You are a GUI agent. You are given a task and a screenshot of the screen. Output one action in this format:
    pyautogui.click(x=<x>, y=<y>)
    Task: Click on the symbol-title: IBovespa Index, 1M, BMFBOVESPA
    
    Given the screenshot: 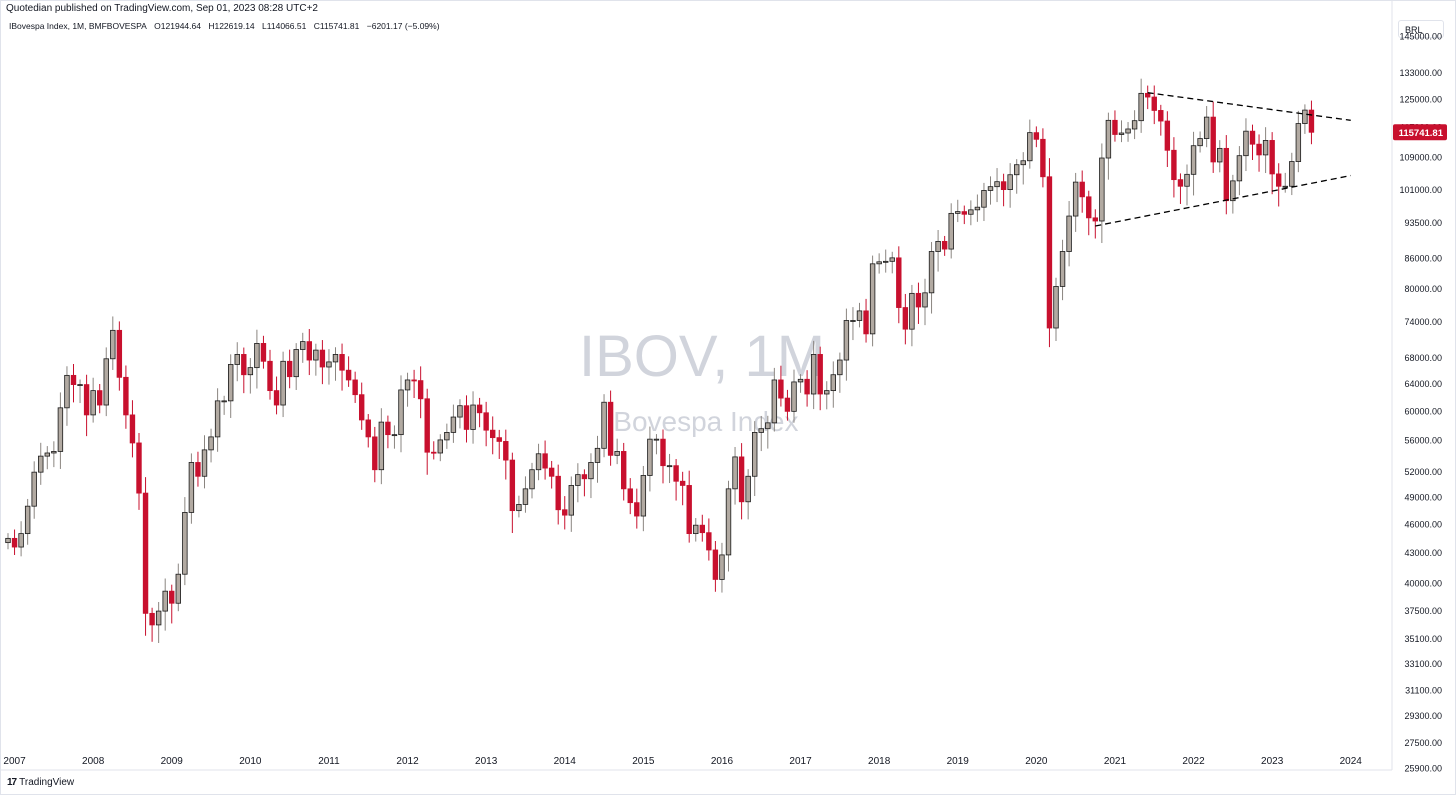 What is the action you would take?
    pyautogui.click(x=78, y=26)
    